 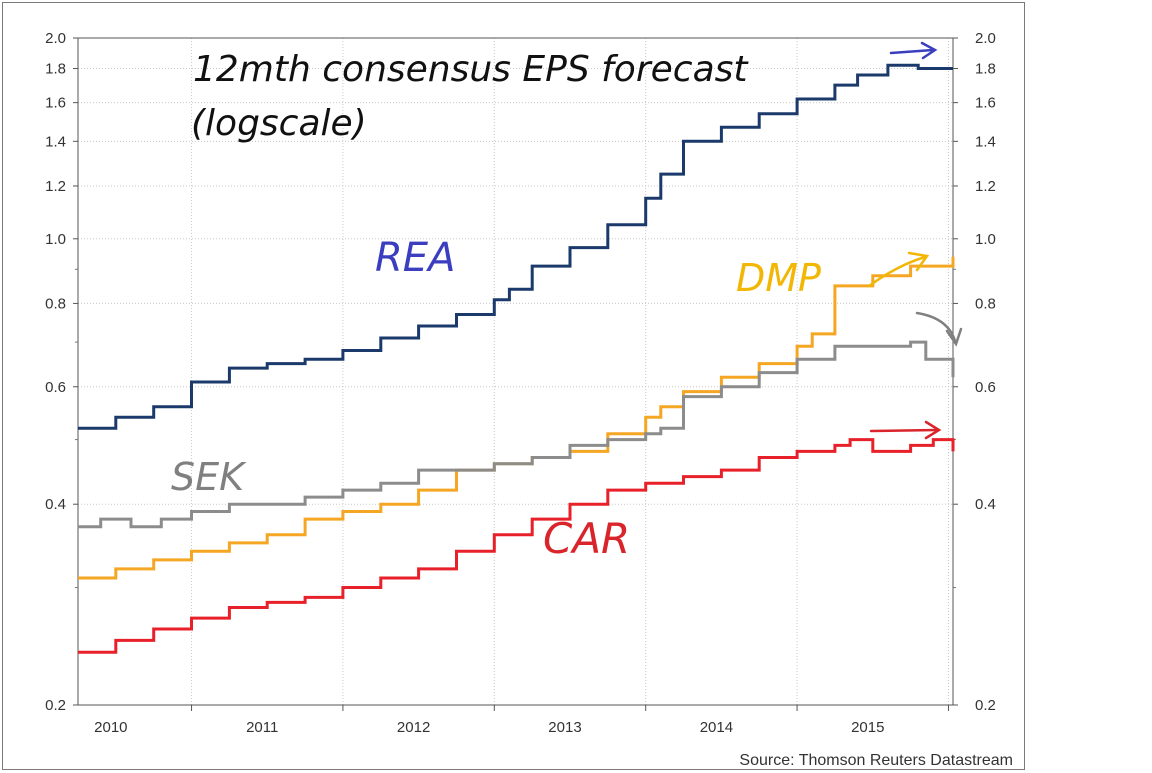 I want to click on source-note: Source: Thomson Reuters Datastream, so click(x=876, y=760).